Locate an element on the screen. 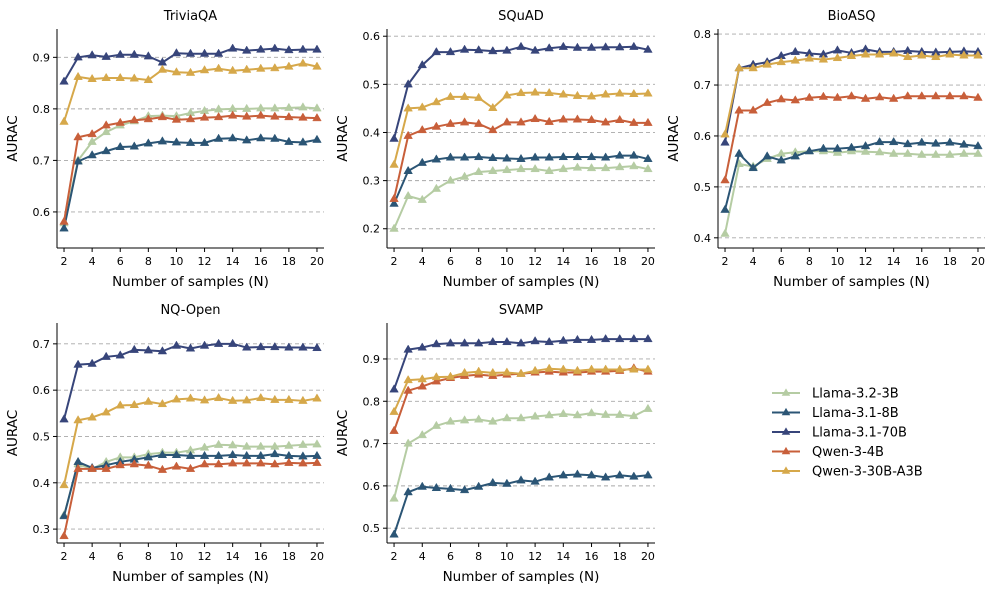 This screenshot has height=594, width=997. x-tick-label: 12 is located at coordinates (535, 261).